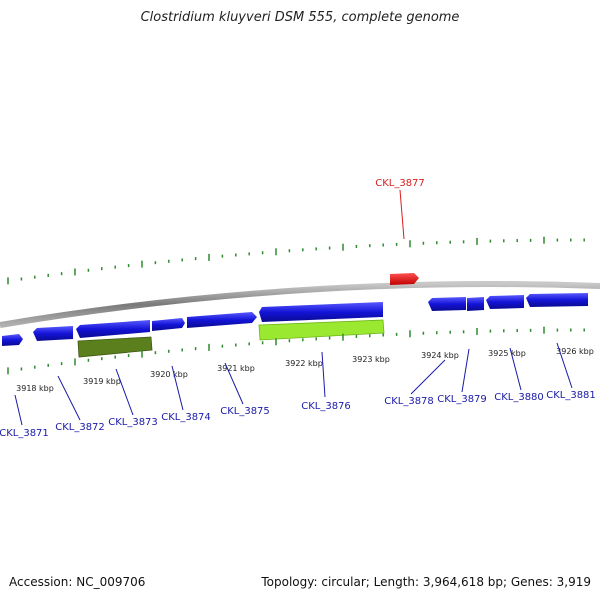 The image size is (600, 600). I want to click on scale-label-3926: 3926 kbp, so click(575, 351).